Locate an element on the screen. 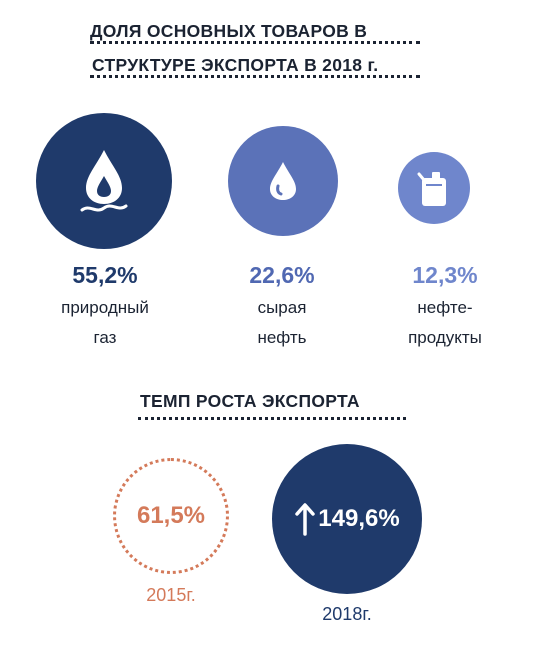 The height and width of the screenshot is (648, 533). arrow-up-icon is located at coordinates (305, 519).